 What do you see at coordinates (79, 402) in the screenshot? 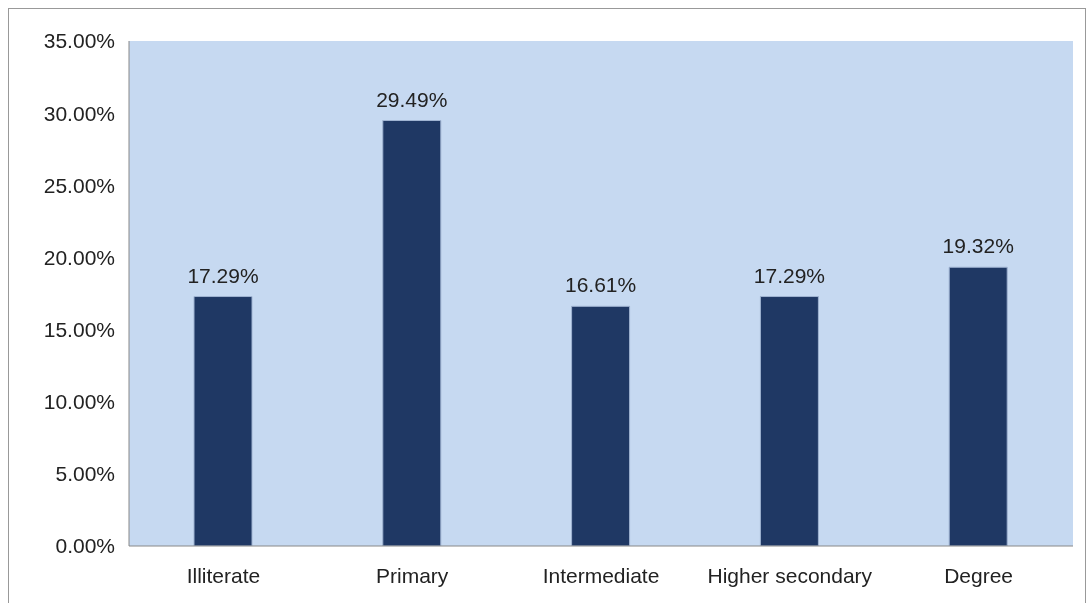
I see `y-tick-label: 10.00%` at bounding box center [79, 402].